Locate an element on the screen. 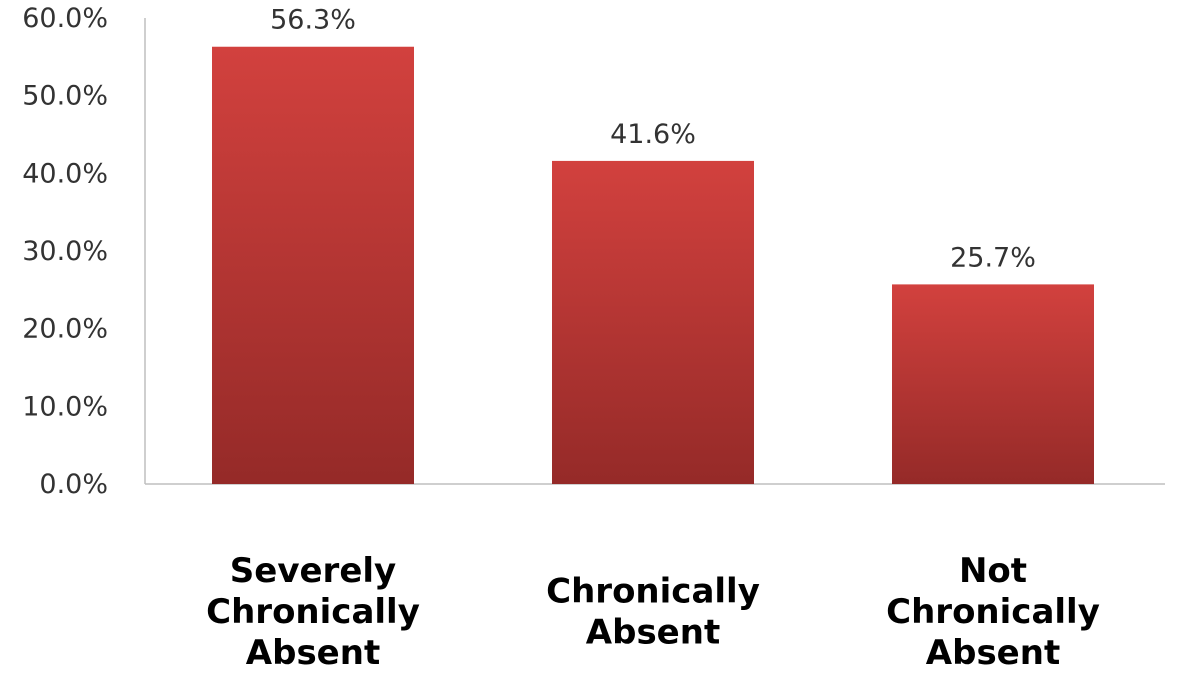  category-label: Severely Chronically Absent is located at coordinates (313, 612).